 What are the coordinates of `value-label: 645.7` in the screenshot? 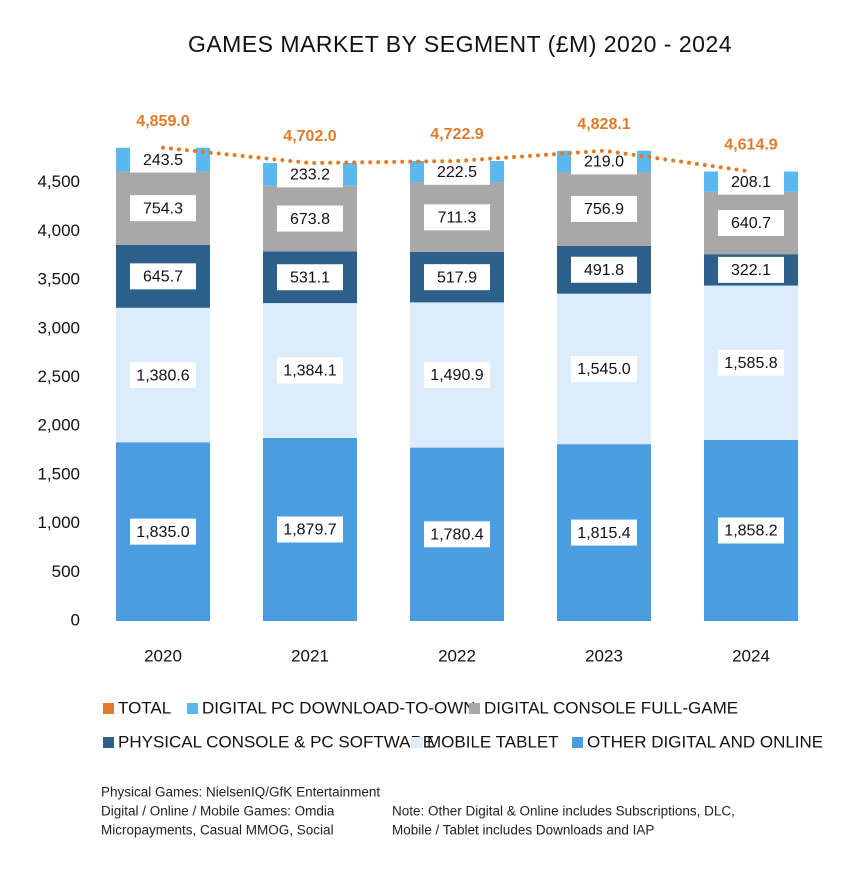 It's located at (163, 277).